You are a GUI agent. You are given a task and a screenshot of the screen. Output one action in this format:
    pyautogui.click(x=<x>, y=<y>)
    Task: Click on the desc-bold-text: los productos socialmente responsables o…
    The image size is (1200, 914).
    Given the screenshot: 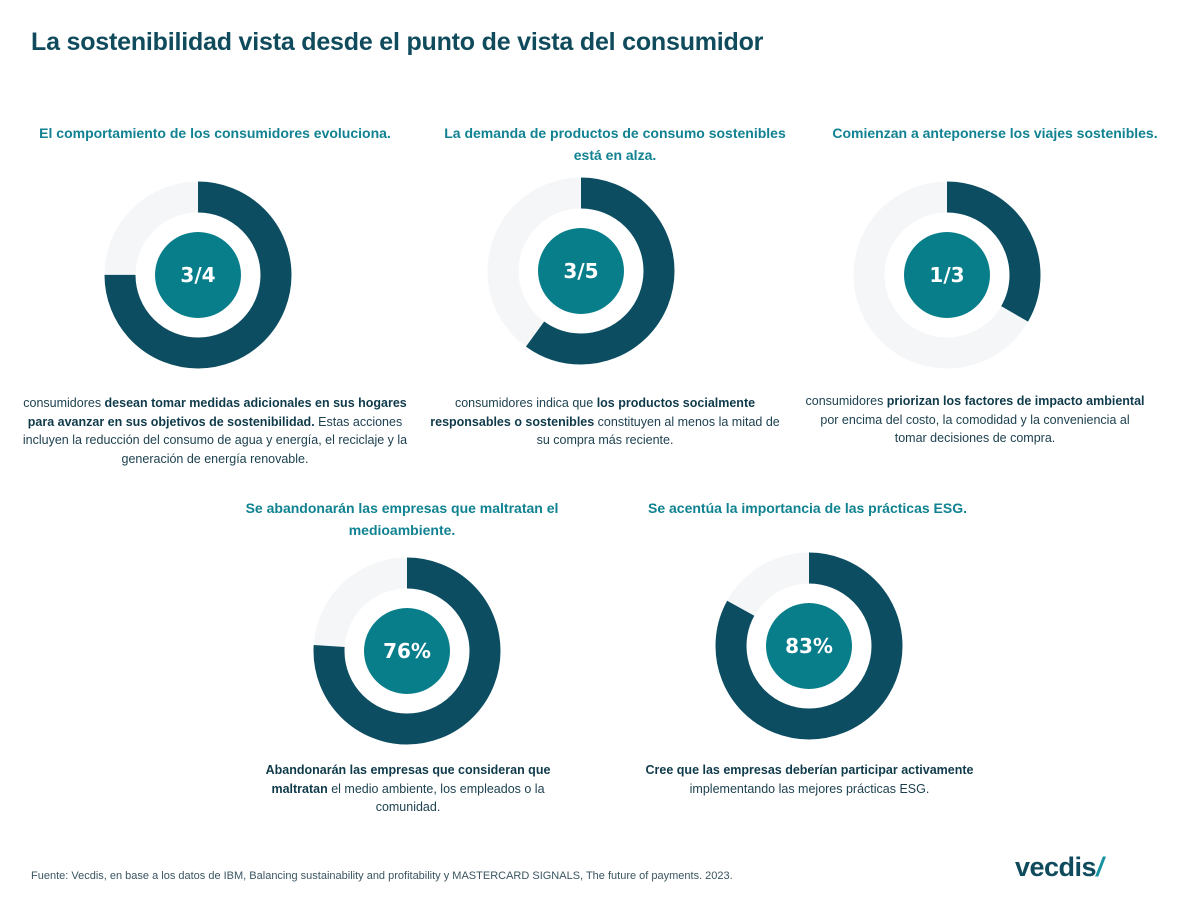 What is the action you would take?
    pyautogui.click(x=593, y=412)
    